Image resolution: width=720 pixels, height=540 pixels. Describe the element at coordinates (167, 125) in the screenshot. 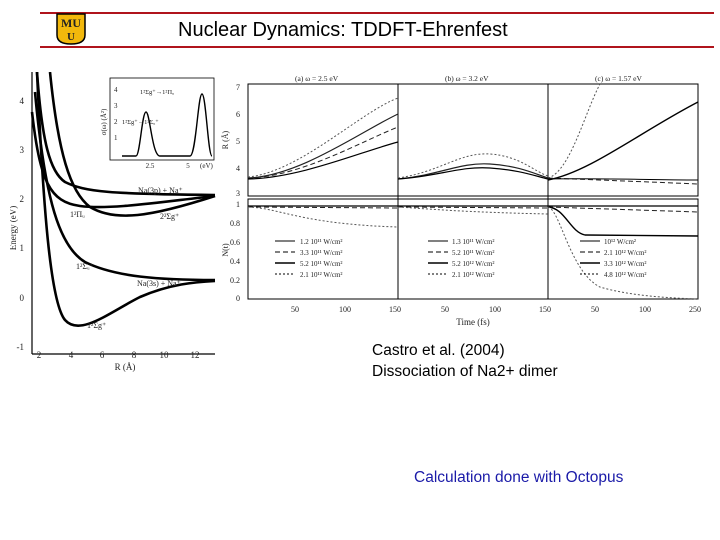

I see `absorption-curve` at that location.